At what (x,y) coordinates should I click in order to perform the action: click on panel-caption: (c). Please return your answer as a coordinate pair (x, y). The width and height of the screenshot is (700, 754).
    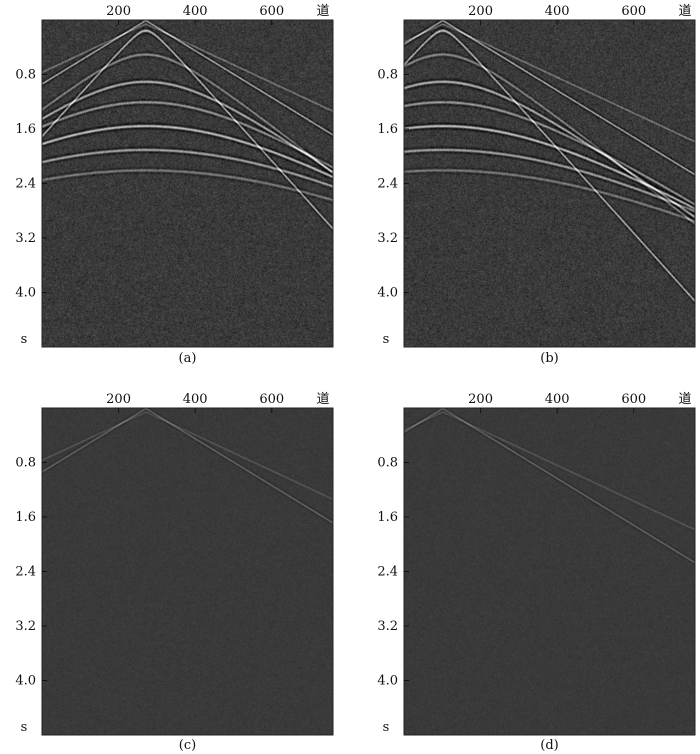
    Looking at the image, I should click on (187, 745).